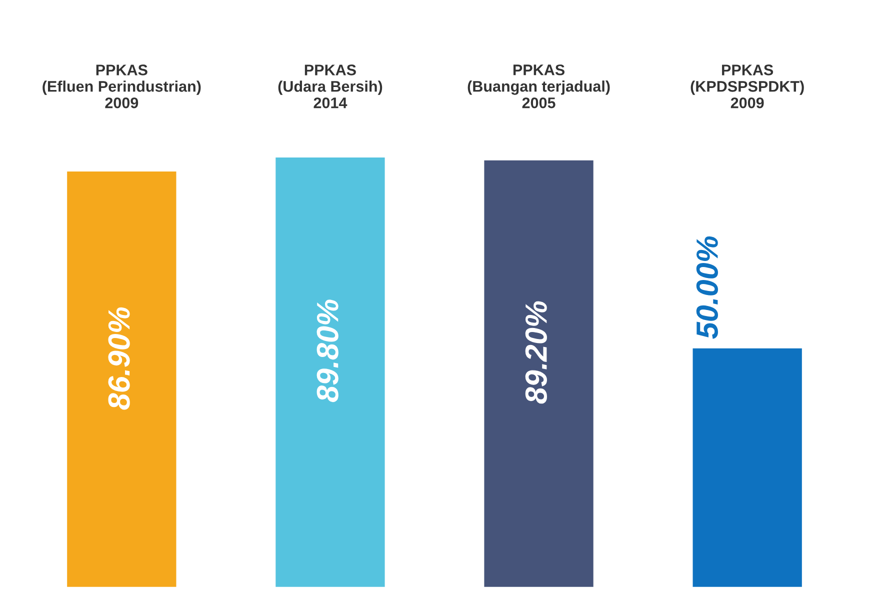  What do you see at coordinates (330, 86) in the screenshot?
I see `x-tick-label: PPKAS (Udara Bersih) 2014` at bounding box center [330, 86].